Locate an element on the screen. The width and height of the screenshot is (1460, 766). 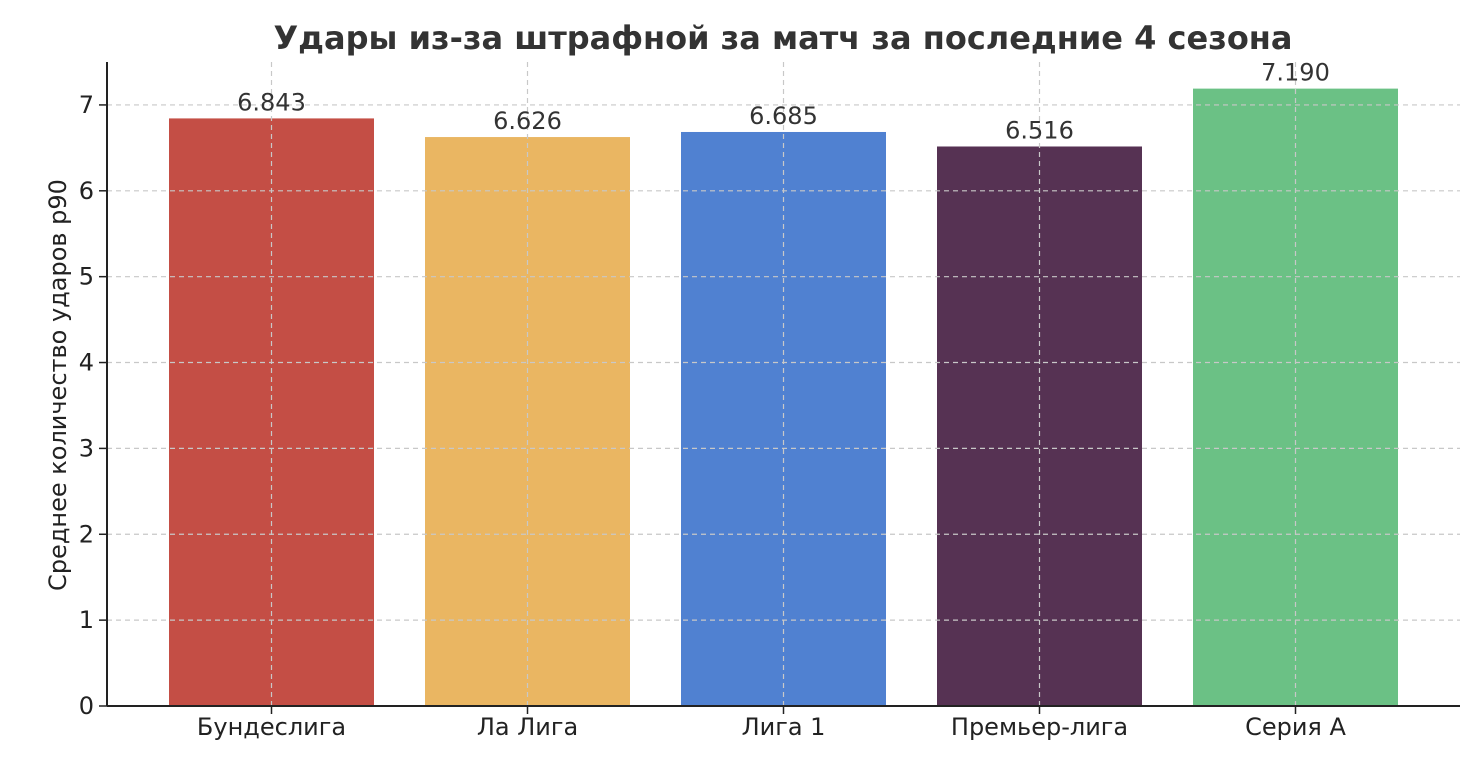
x-tick-label: Ла Лига is located at coordinates (527, 727).